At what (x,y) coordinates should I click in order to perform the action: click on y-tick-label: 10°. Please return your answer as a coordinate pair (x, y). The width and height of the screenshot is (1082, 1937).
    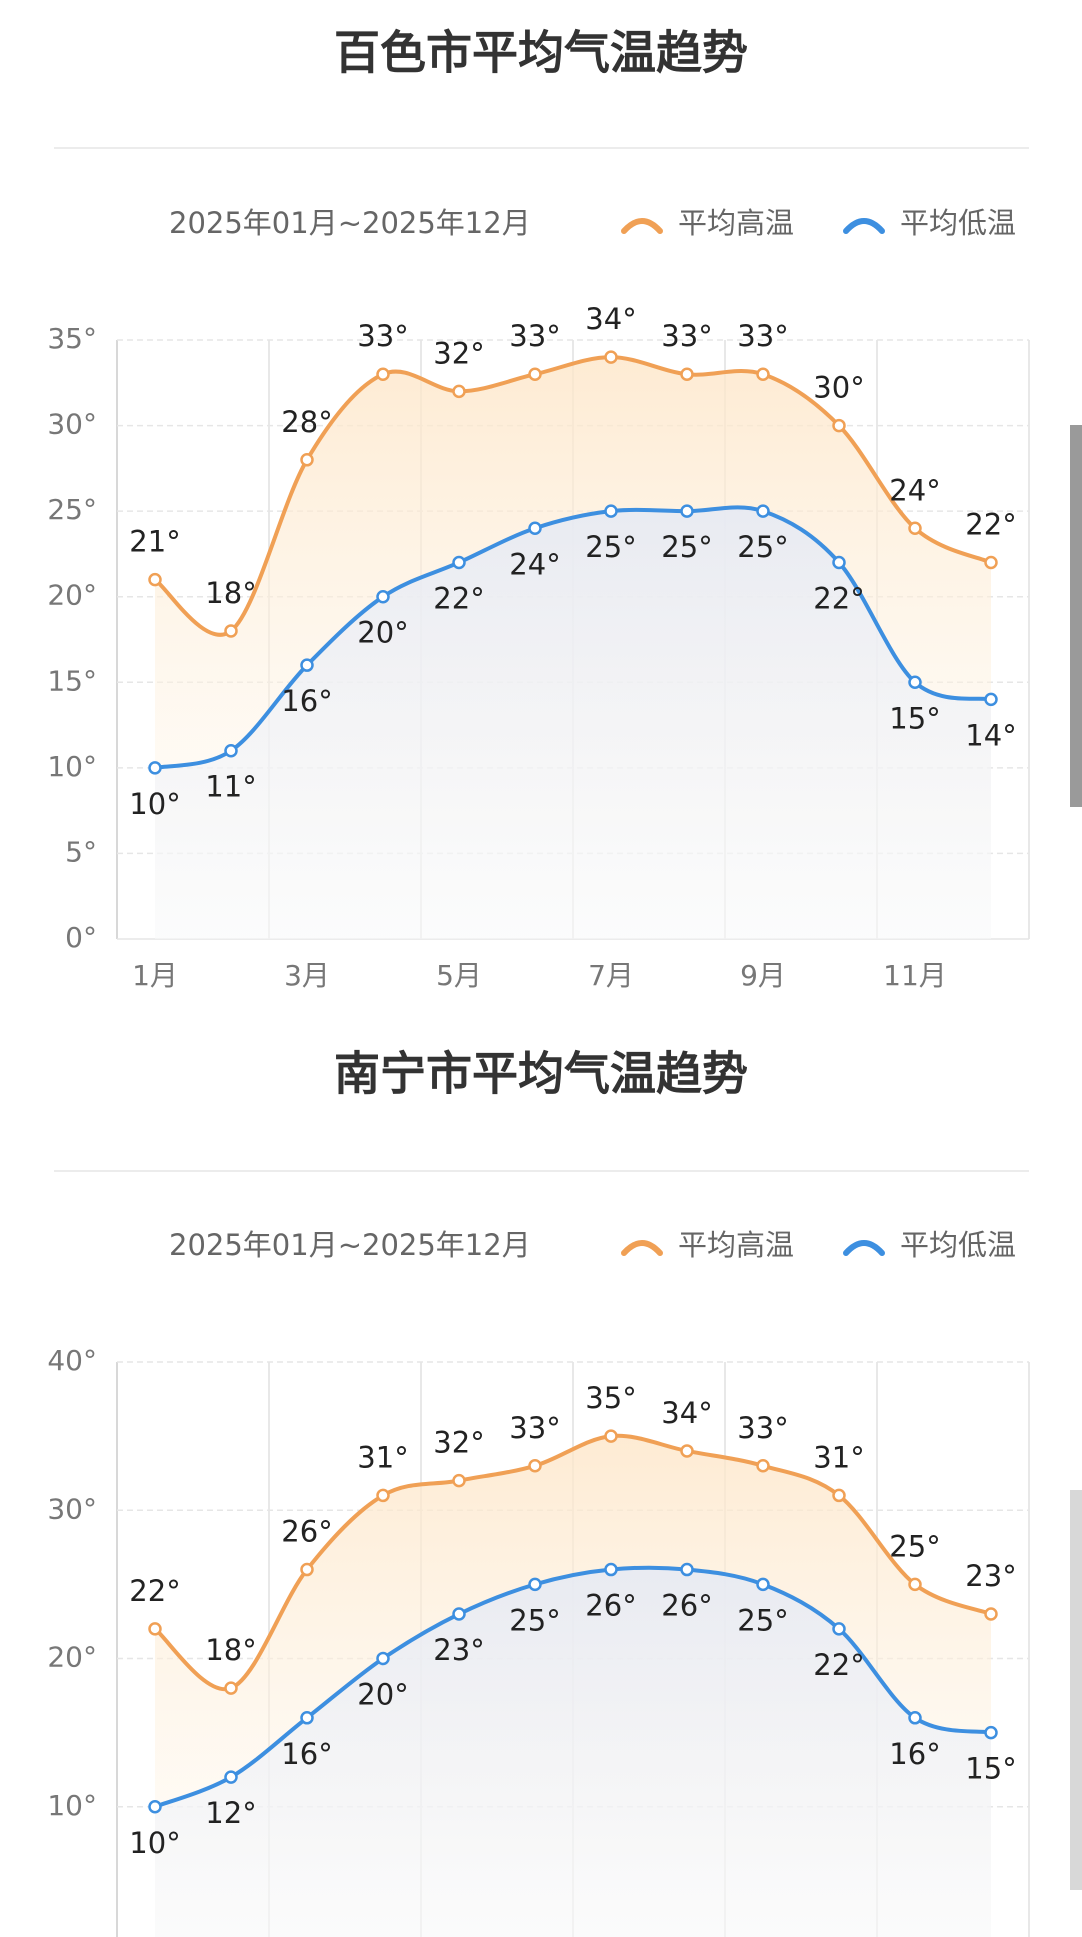
    Looking at the image, I should click on (72, 1805).